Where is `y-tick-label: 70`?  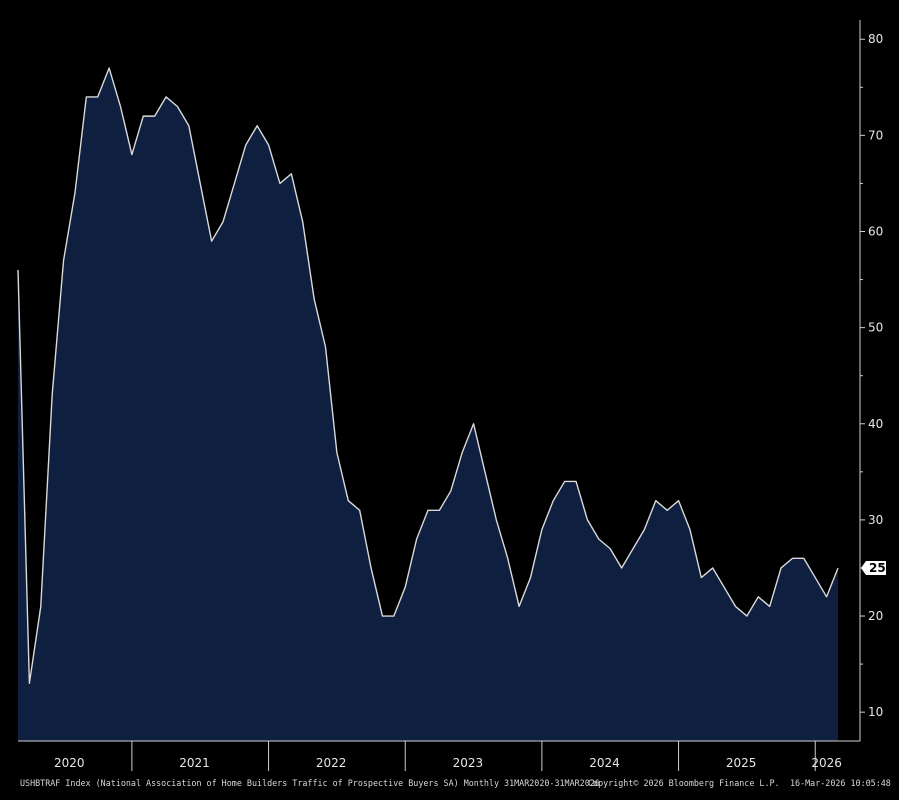 y-tick-label: 70 is located at coordinates (875, 135).